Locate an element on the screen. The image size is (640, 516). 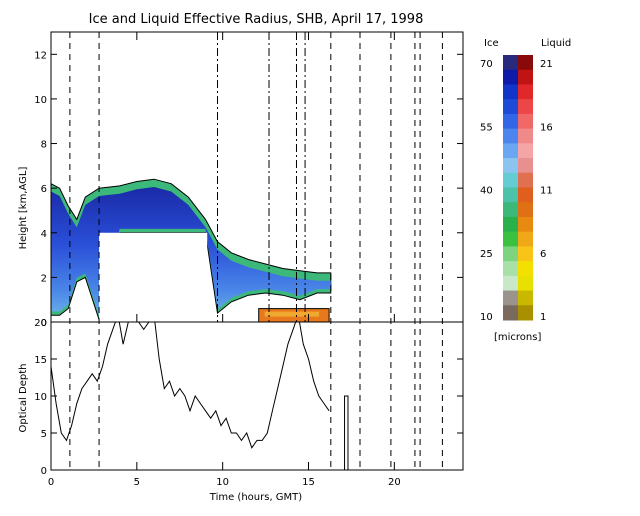
colorbar-liquid-tick: 6 is located at coordinates (543, 254).